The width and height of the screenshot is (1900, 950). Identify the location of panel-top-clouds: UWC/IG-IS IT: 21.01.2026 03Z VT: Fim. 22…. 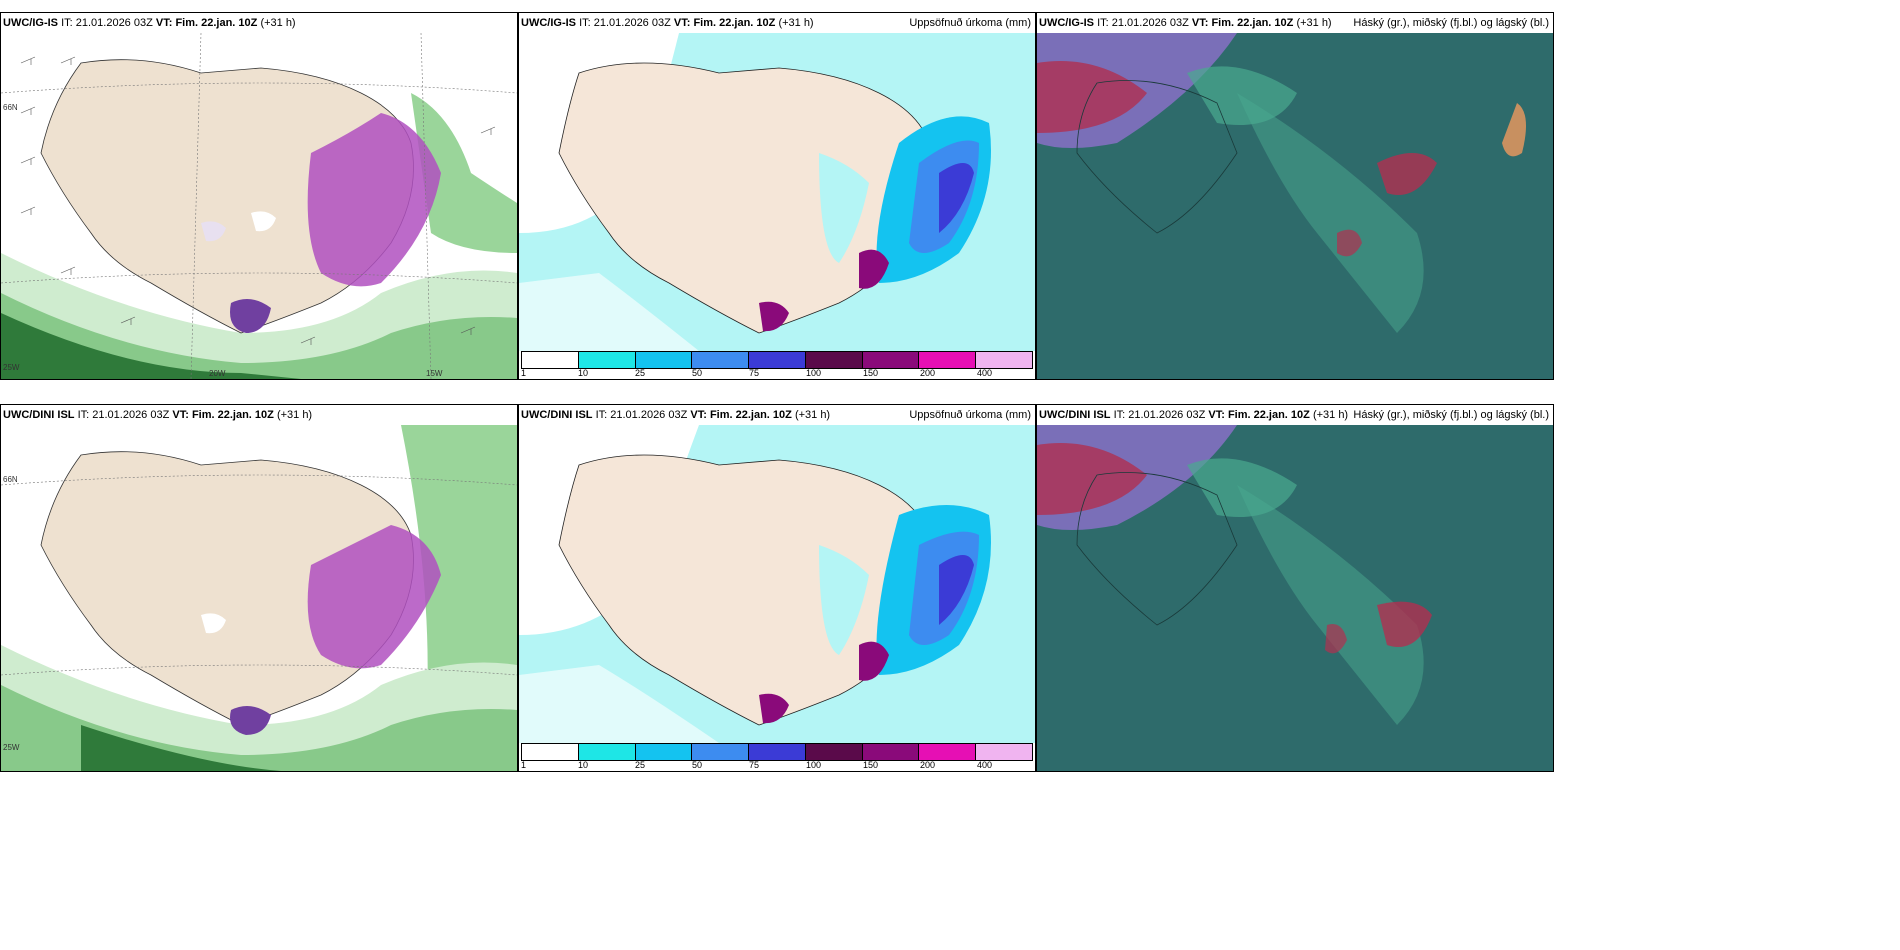
(1295, 196).